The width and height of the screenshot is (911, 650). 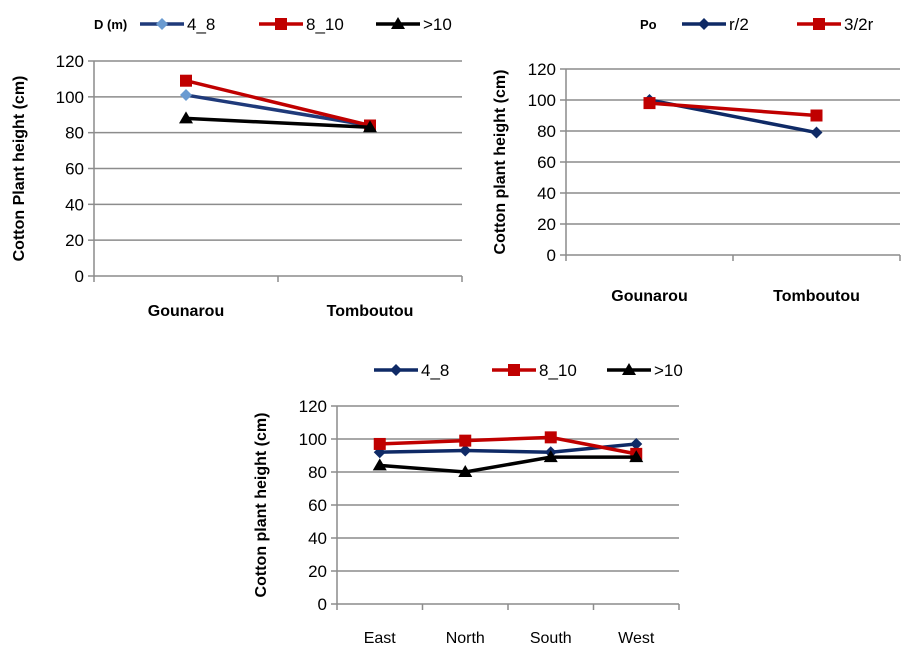 What do you see at coordinates (110, 24) in the screenshot?
I see `legend-title: D (m)` at bounding box center [110, 24].